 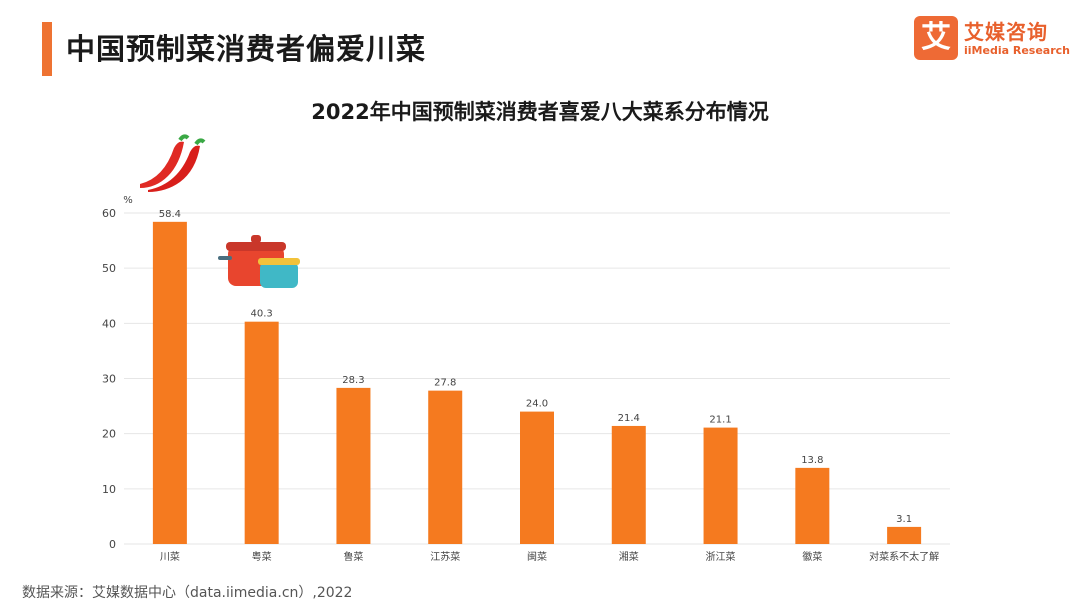 I want to click on y-tick-label: 40, so click(x=109, y=323).